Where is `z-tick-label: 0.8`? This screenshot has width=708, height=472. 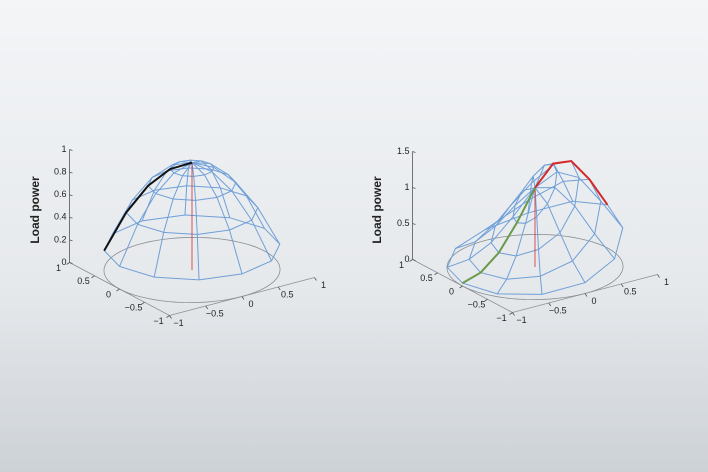 z-tick-label: 0.8 is located at coordinates (60, 171).